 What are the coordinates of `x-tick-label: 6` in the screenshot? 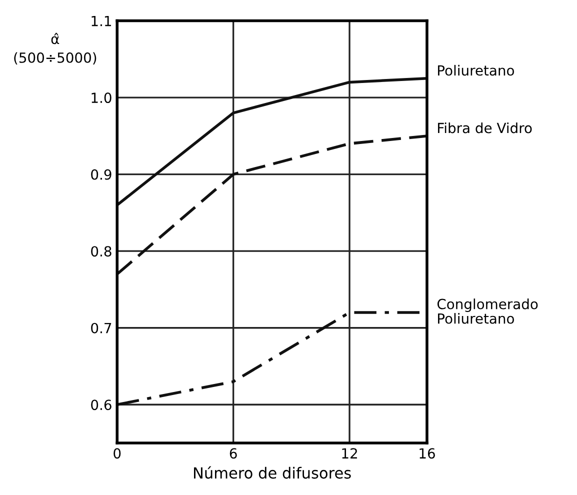 It's located at (233, 453).